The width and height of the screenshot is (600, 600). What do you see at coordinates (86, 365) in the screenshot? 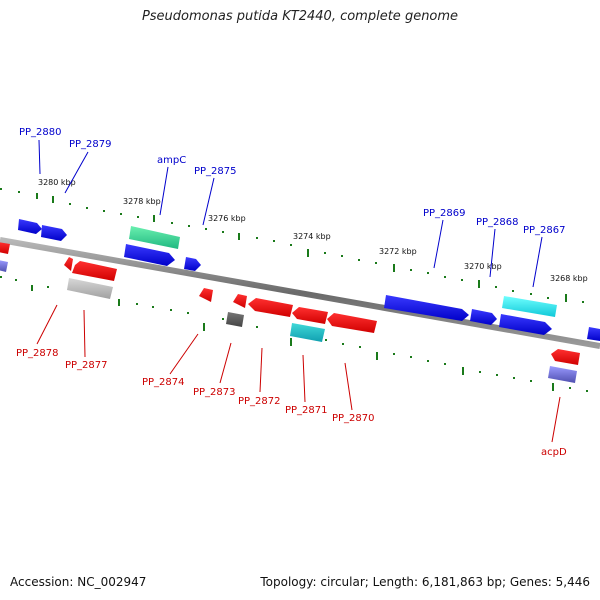
I see `gene-label: PP_2877` at bounding box center [86, 365].